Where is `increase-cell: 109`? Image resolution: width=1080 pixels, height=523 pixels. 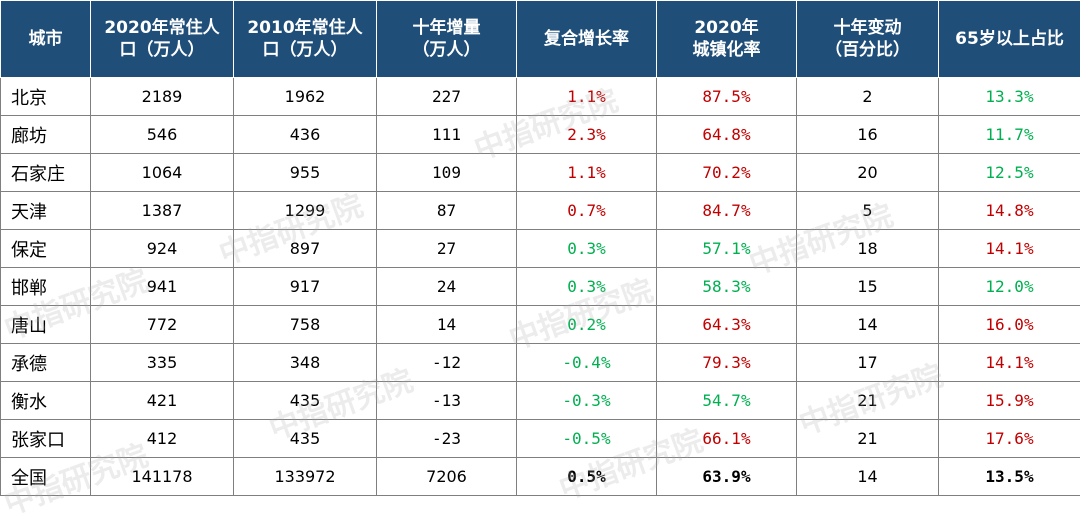 increase-cell: 109 is located at coordinates (447, 173).